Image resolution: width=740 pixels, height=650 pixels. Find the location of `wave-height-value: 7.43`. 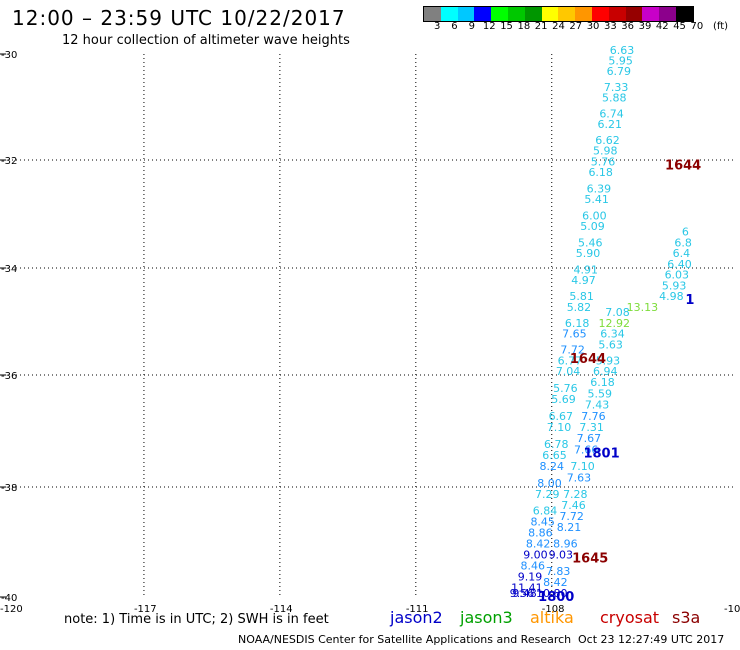

wave-height-value: 7.43 is located at coordinates (597, 405).